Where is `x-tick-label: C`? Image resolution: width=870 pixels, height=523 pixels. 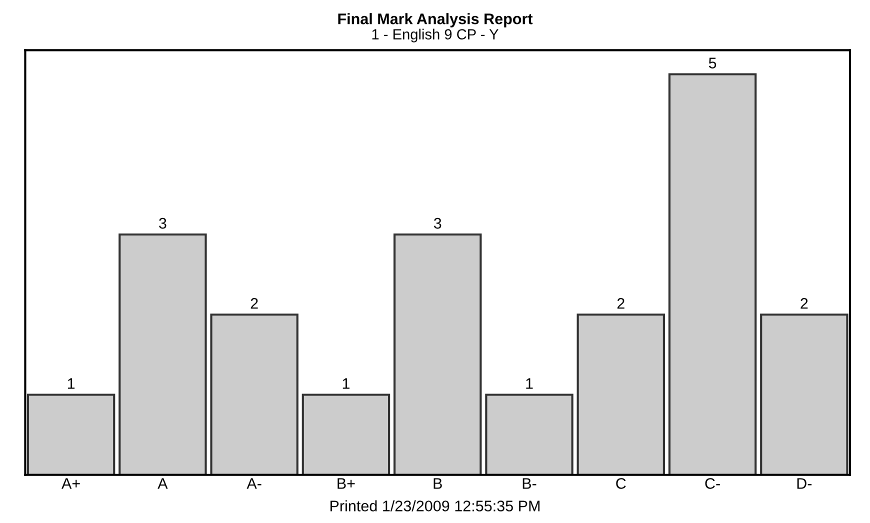 x-tick-label: C is located at coordinates (621, 483).